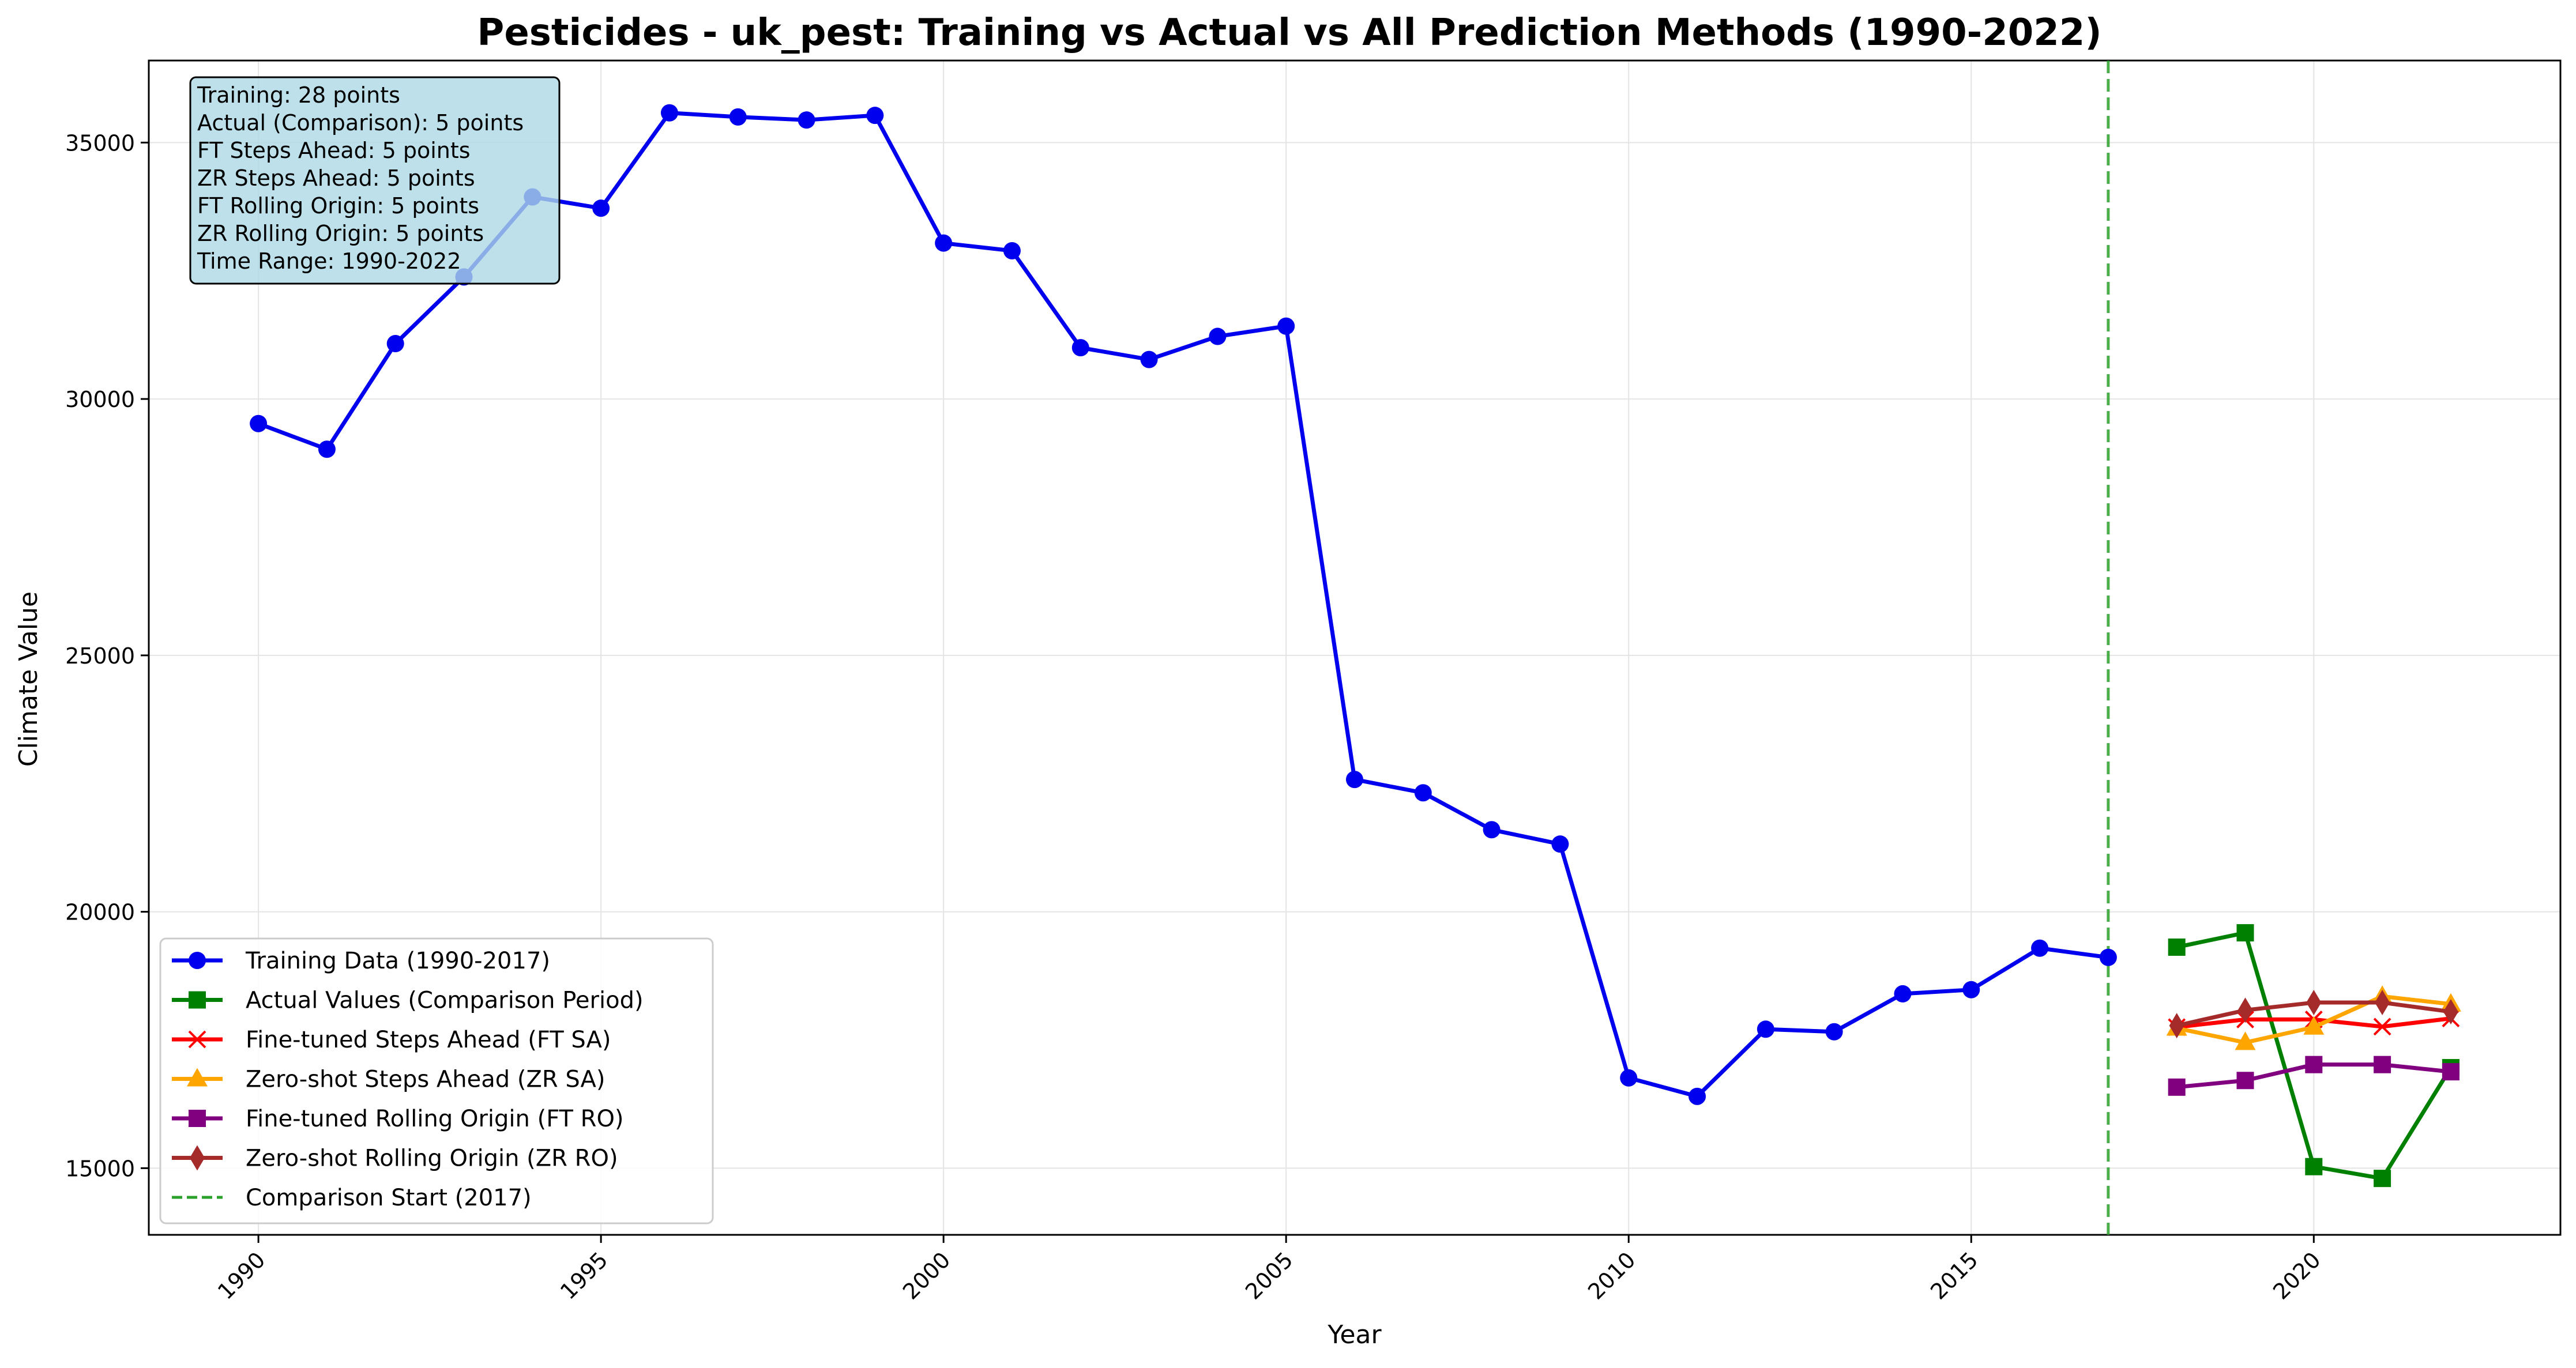  Describe the element at coordinates (397, 961) in the screenshot. I see `legend-label: Training Data (1990-2017)` at that location.